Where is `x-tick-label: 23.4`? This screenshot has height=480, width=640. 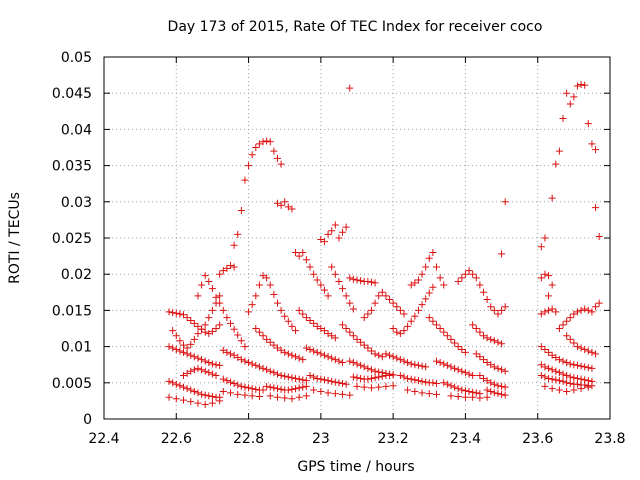 x-tick-label: 23.4 is located at coordinates (465, 439).